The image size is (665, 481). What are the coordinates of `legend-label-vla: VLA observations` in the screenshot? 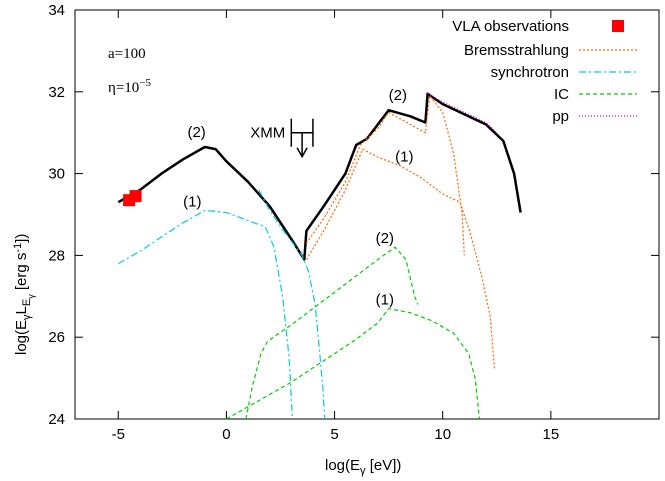 It's located at (510, 26).